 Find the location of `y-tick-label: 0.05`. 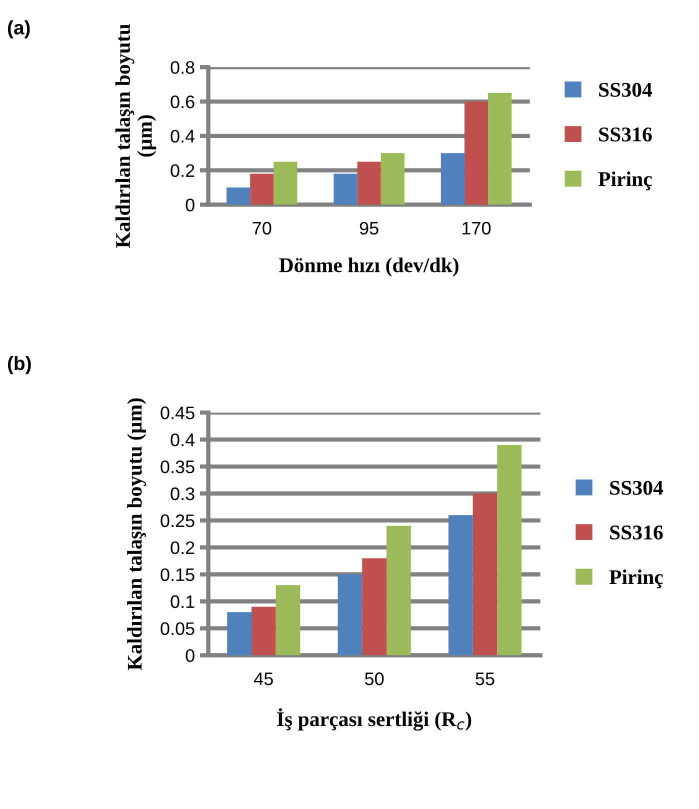

y-tick-label: 0.05 is located at coordinates (177, 629).